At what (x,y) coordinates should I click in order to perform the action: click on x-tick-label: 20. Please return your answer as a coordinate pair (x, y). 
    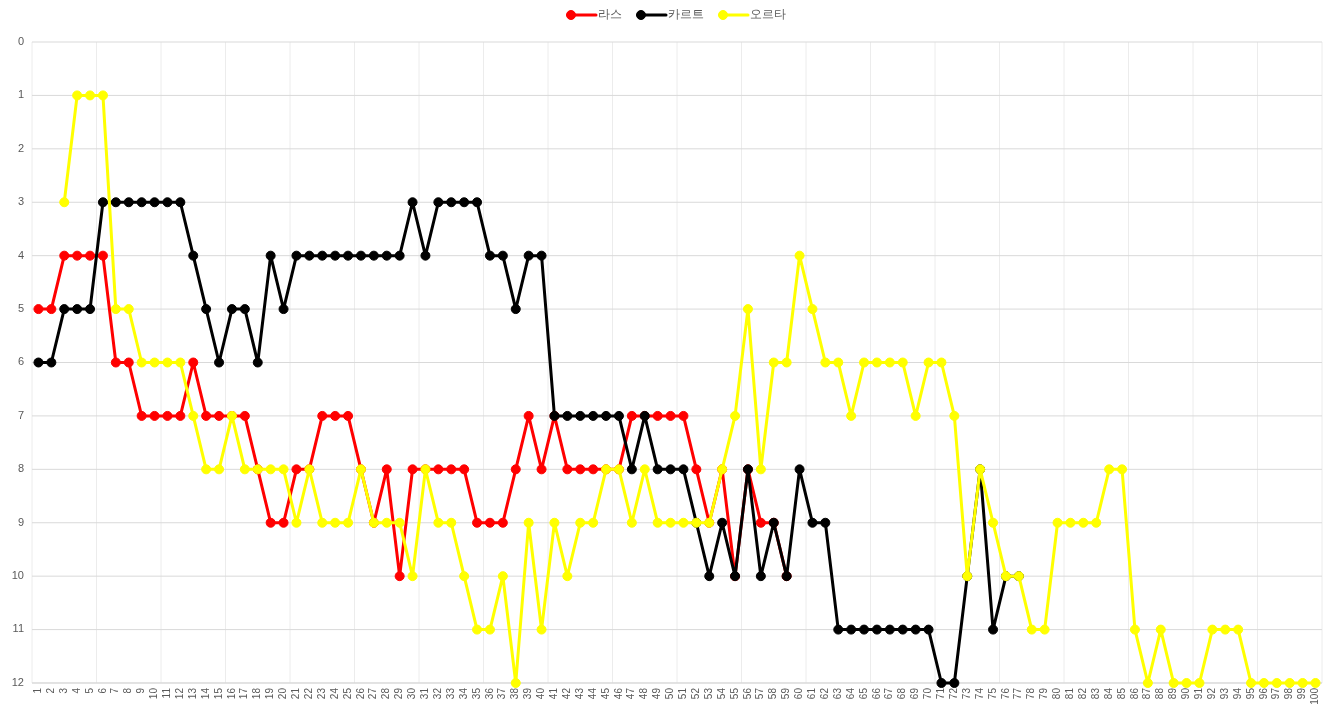
    Looking at the image, I should click on (283, 693).